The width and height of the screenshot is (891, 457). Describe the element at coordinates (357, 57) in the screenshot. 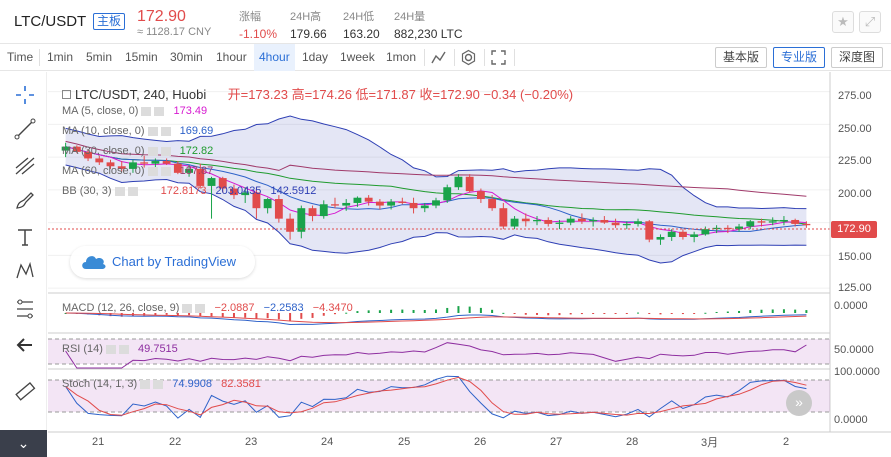

I see `interval-1week: 1week` at that location.